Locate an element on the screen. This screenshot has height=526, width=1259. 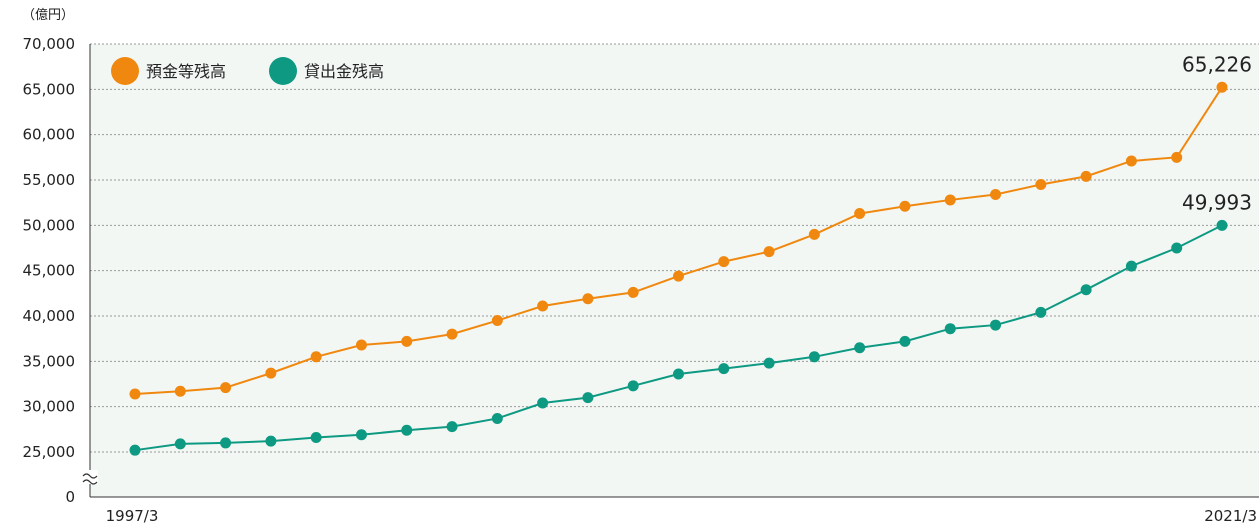
y-tick-label: 45,000 is located at coordinates (49, 271).